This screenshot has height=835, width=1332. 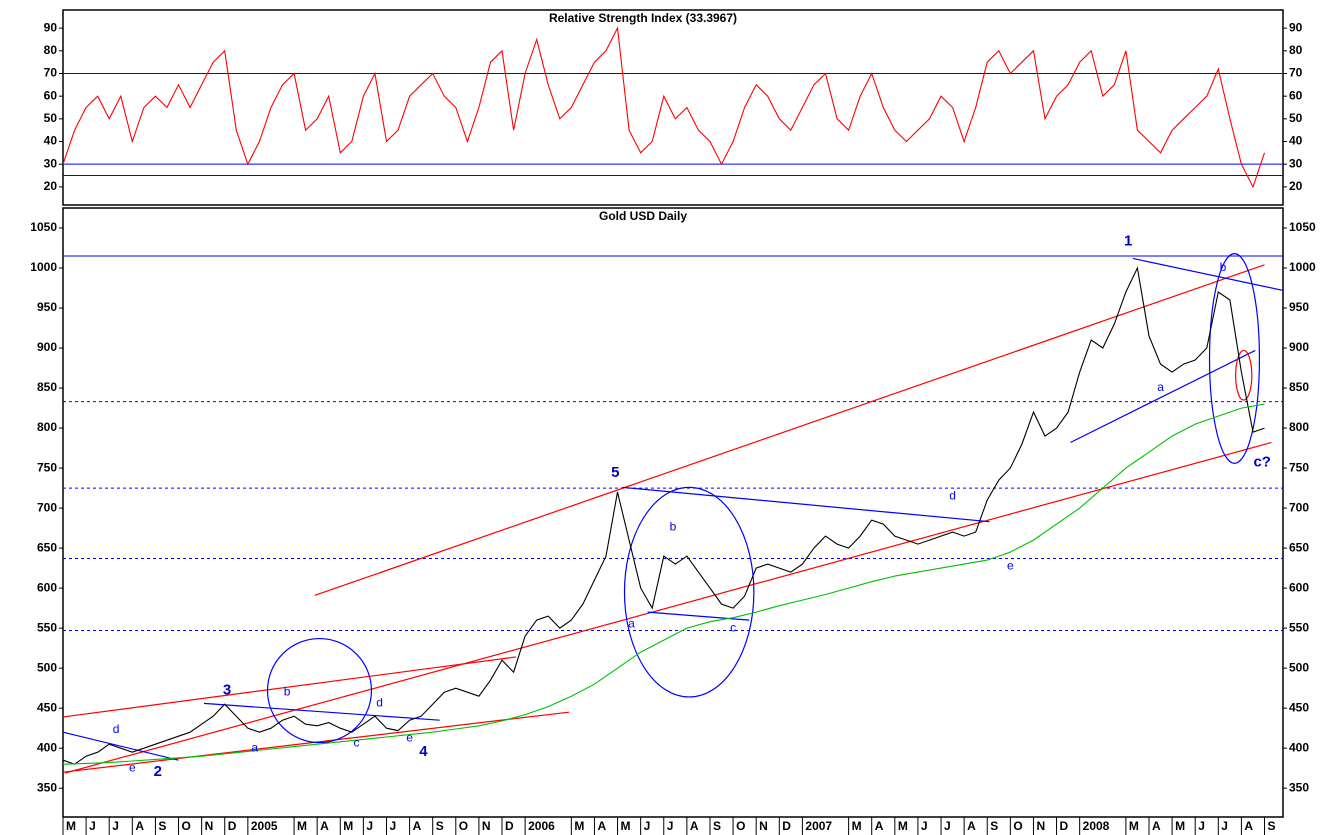 What do you see at coordinates (643, 216) in the screenshot?
I see `chart-title: Gold USD Daily` at bounding box center [643, 216].